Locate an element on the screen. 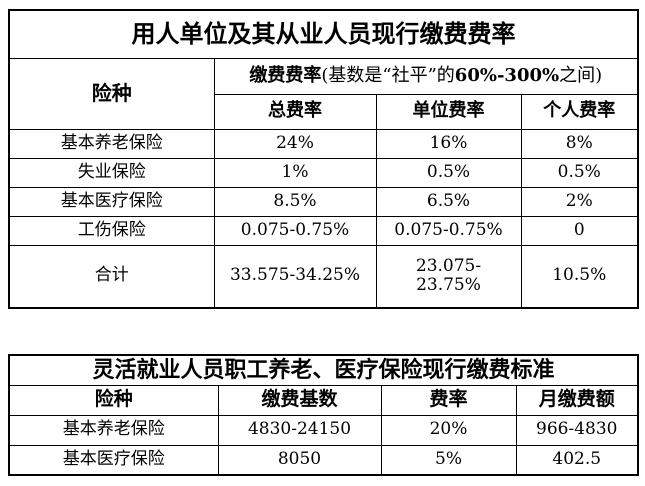  total-rate-cell: 8.5% is located at coordinates (295, 201).